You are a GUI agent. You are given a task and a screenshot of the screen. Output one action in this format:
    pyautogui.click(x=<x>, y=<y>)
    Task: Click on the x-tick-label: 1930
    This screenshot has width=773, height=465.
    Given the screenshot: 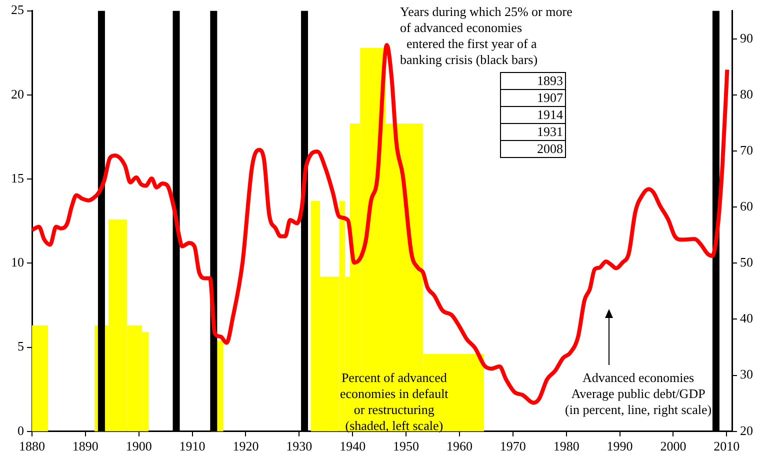 What is the action you would take?
    pyautogui.click(x=299, y=446)
    